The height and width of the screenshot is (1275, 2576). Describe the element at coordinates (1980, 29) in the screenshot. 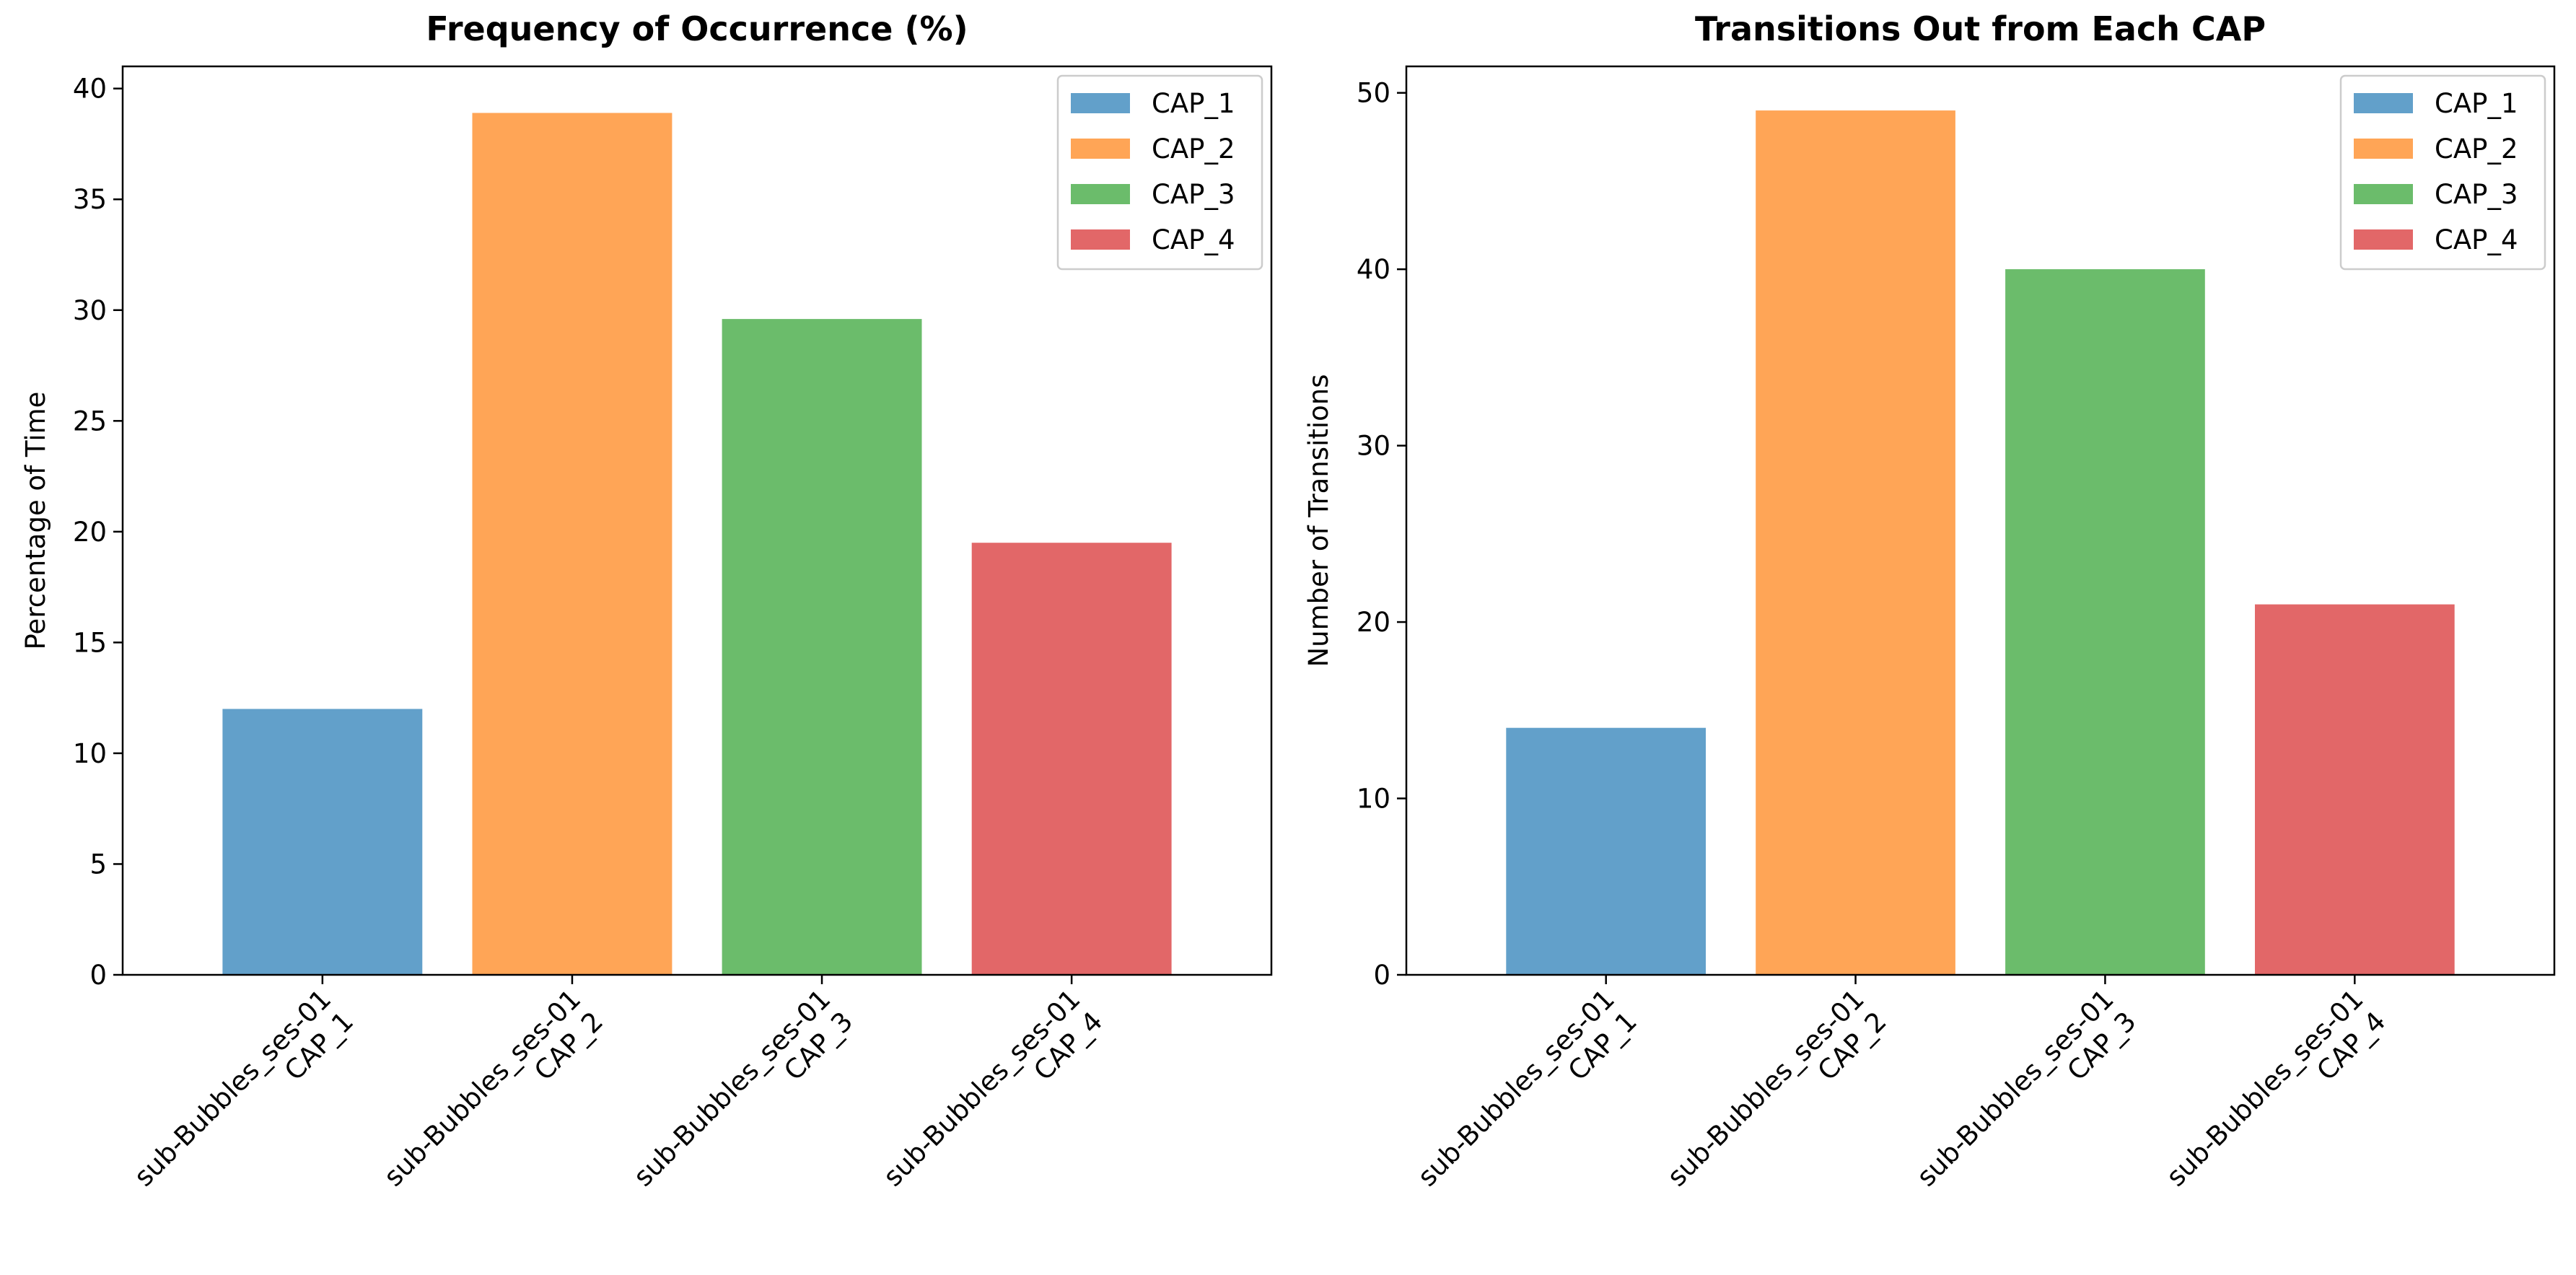

I see `chart-title: Transitions Out from Each CAP` at that location.